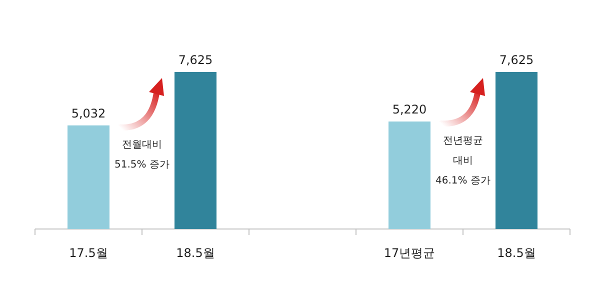 This screenshot has width=600, height=281. What do you see at coordinates (410, 253) in the screenshot?
I see `x-tick-label: 17년평균` at bounding box center [410, 253].